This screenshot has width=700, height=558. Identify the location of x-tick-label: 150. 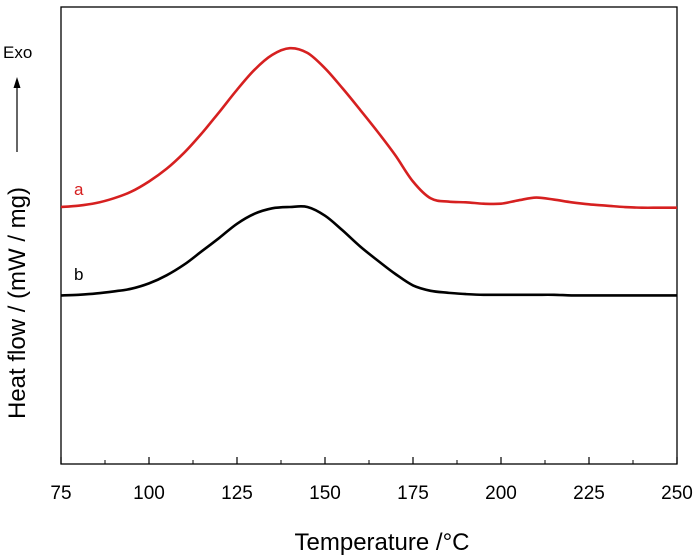
(325, 493).